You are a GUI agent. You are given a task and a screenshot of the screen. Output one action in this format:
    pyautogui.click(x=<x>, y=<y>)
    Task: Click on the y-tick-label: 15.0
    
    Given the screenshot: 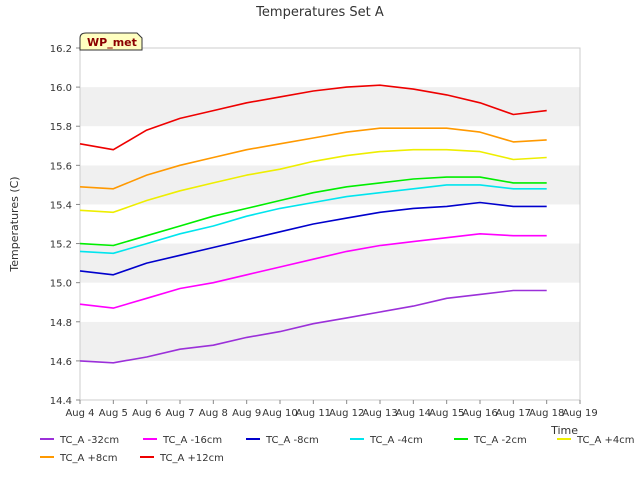 What is the action you would take?
    pyautogui.click(x=61, y=284)
    